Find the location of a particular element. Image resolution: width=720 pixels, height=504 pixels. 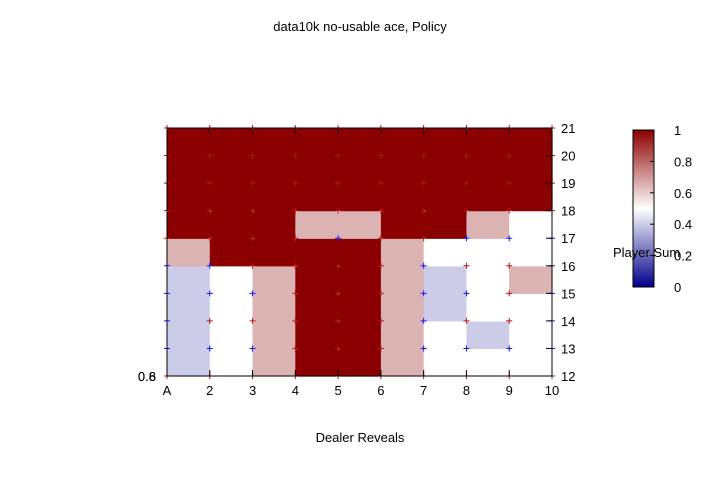

x-tick-label: 9 is located at coordinates (509, 390).